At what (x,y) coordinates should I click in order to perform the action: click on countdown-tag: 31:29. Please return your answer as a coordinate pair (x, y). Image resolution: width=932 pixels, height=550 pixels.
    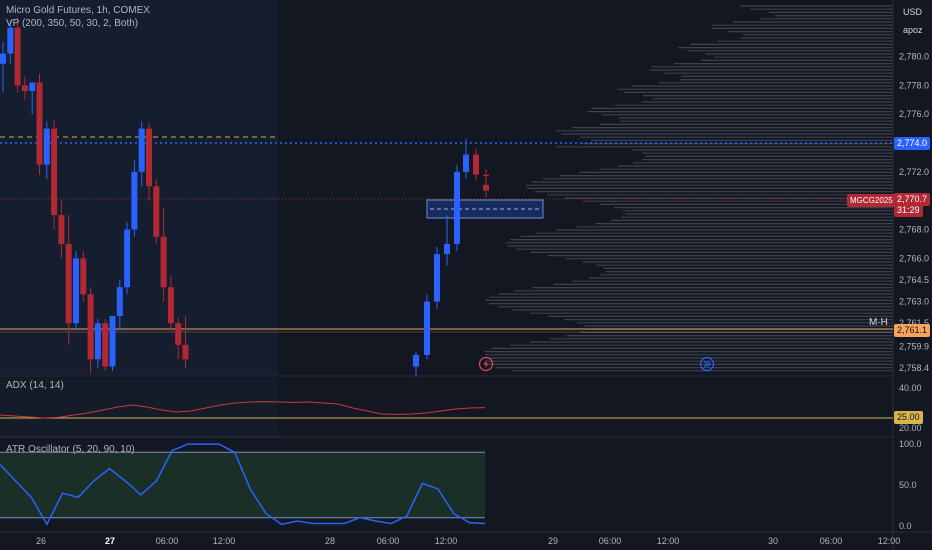
    Looking at the image, I should click on (908, 210).